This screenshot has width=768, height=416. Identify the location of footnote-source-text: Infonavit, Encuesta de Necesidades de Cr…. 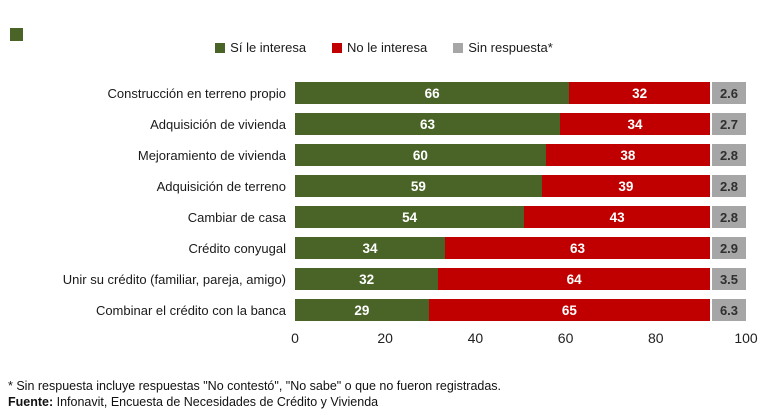
(216, 402).